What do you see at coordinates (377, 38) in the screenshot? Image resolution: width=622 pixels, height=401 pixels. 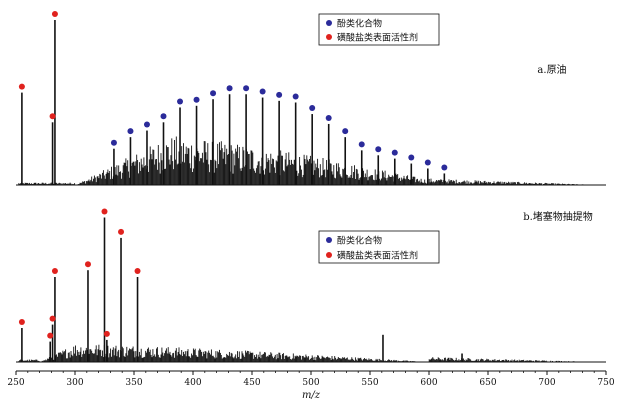 I see `panel-a-legend-sulfonate-label: 磺酸盐类表面活性剂` at bounding box center [377, 38].